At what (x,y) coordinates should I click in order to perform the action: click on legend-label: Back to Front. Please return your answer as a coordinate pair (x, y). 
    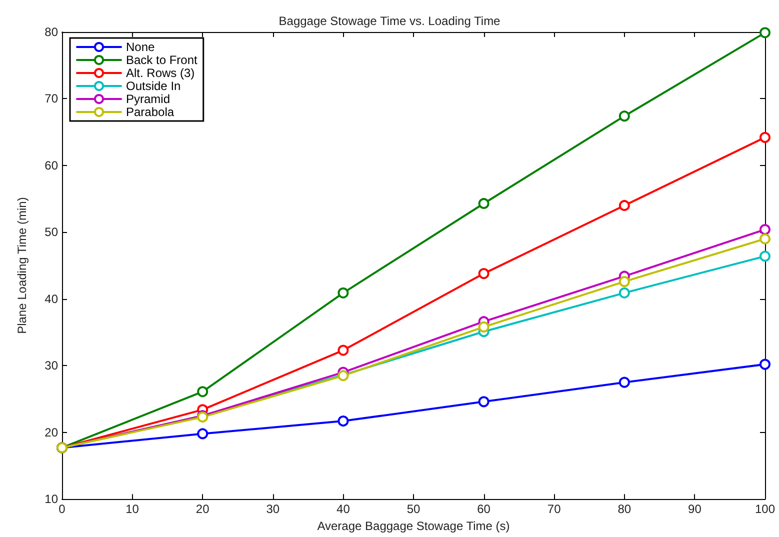
    Looking at the image, I should click on (162, 60).